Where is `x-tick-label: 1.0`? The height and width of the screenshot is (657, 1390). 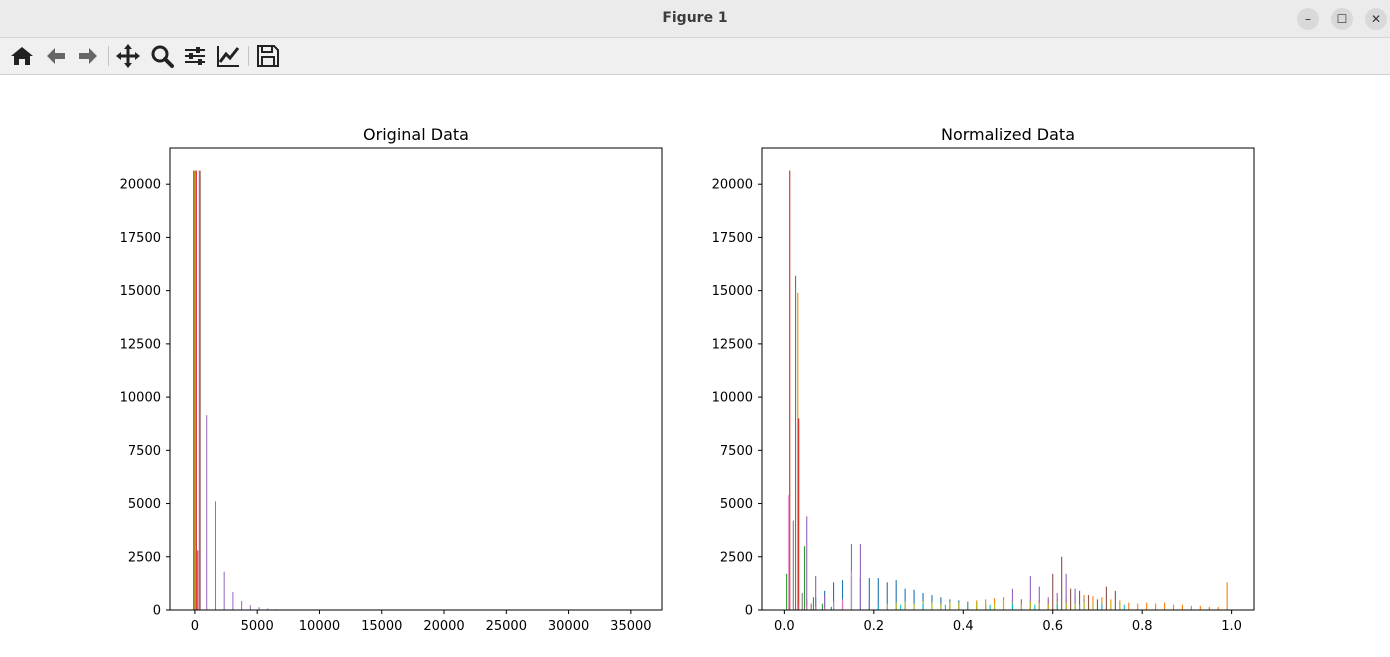 x-tick-label: 1.0 is located at coordinates (1231, 626).